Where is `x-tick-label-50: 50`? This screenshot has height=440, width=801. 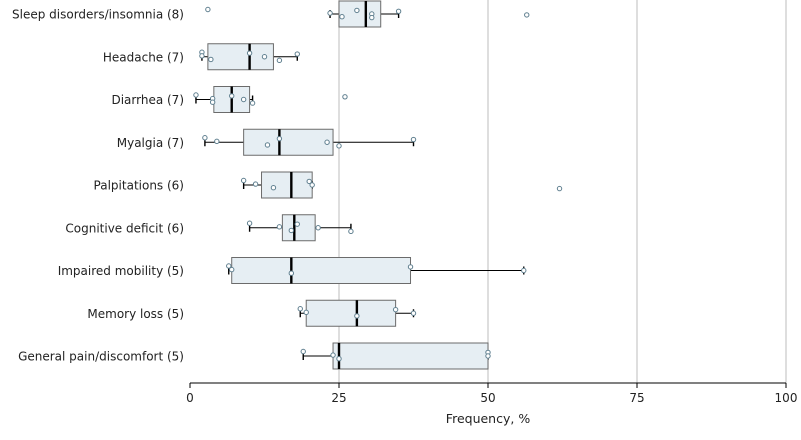 x-tick-label-50: 50 is located at coordinates (487, 398).